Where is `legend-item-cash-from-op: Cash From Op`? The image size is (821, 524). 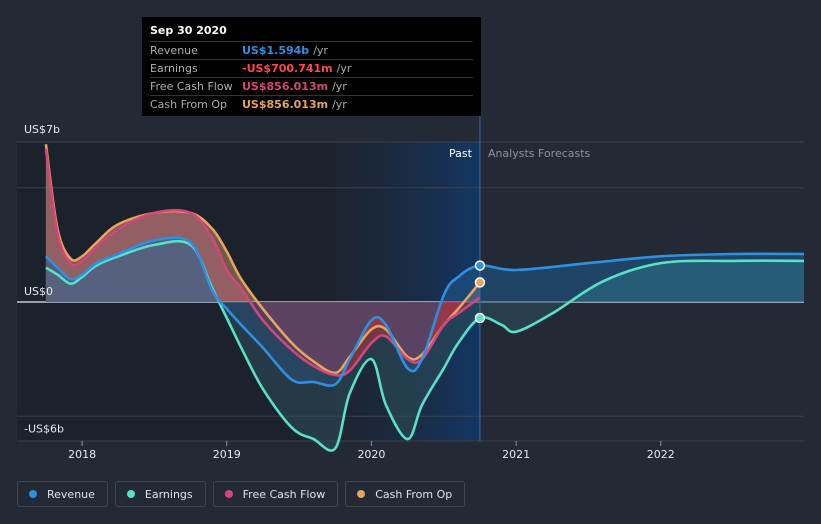
legend-item-cash-from-op: Cash From Op is located at coordinates (405, 494).